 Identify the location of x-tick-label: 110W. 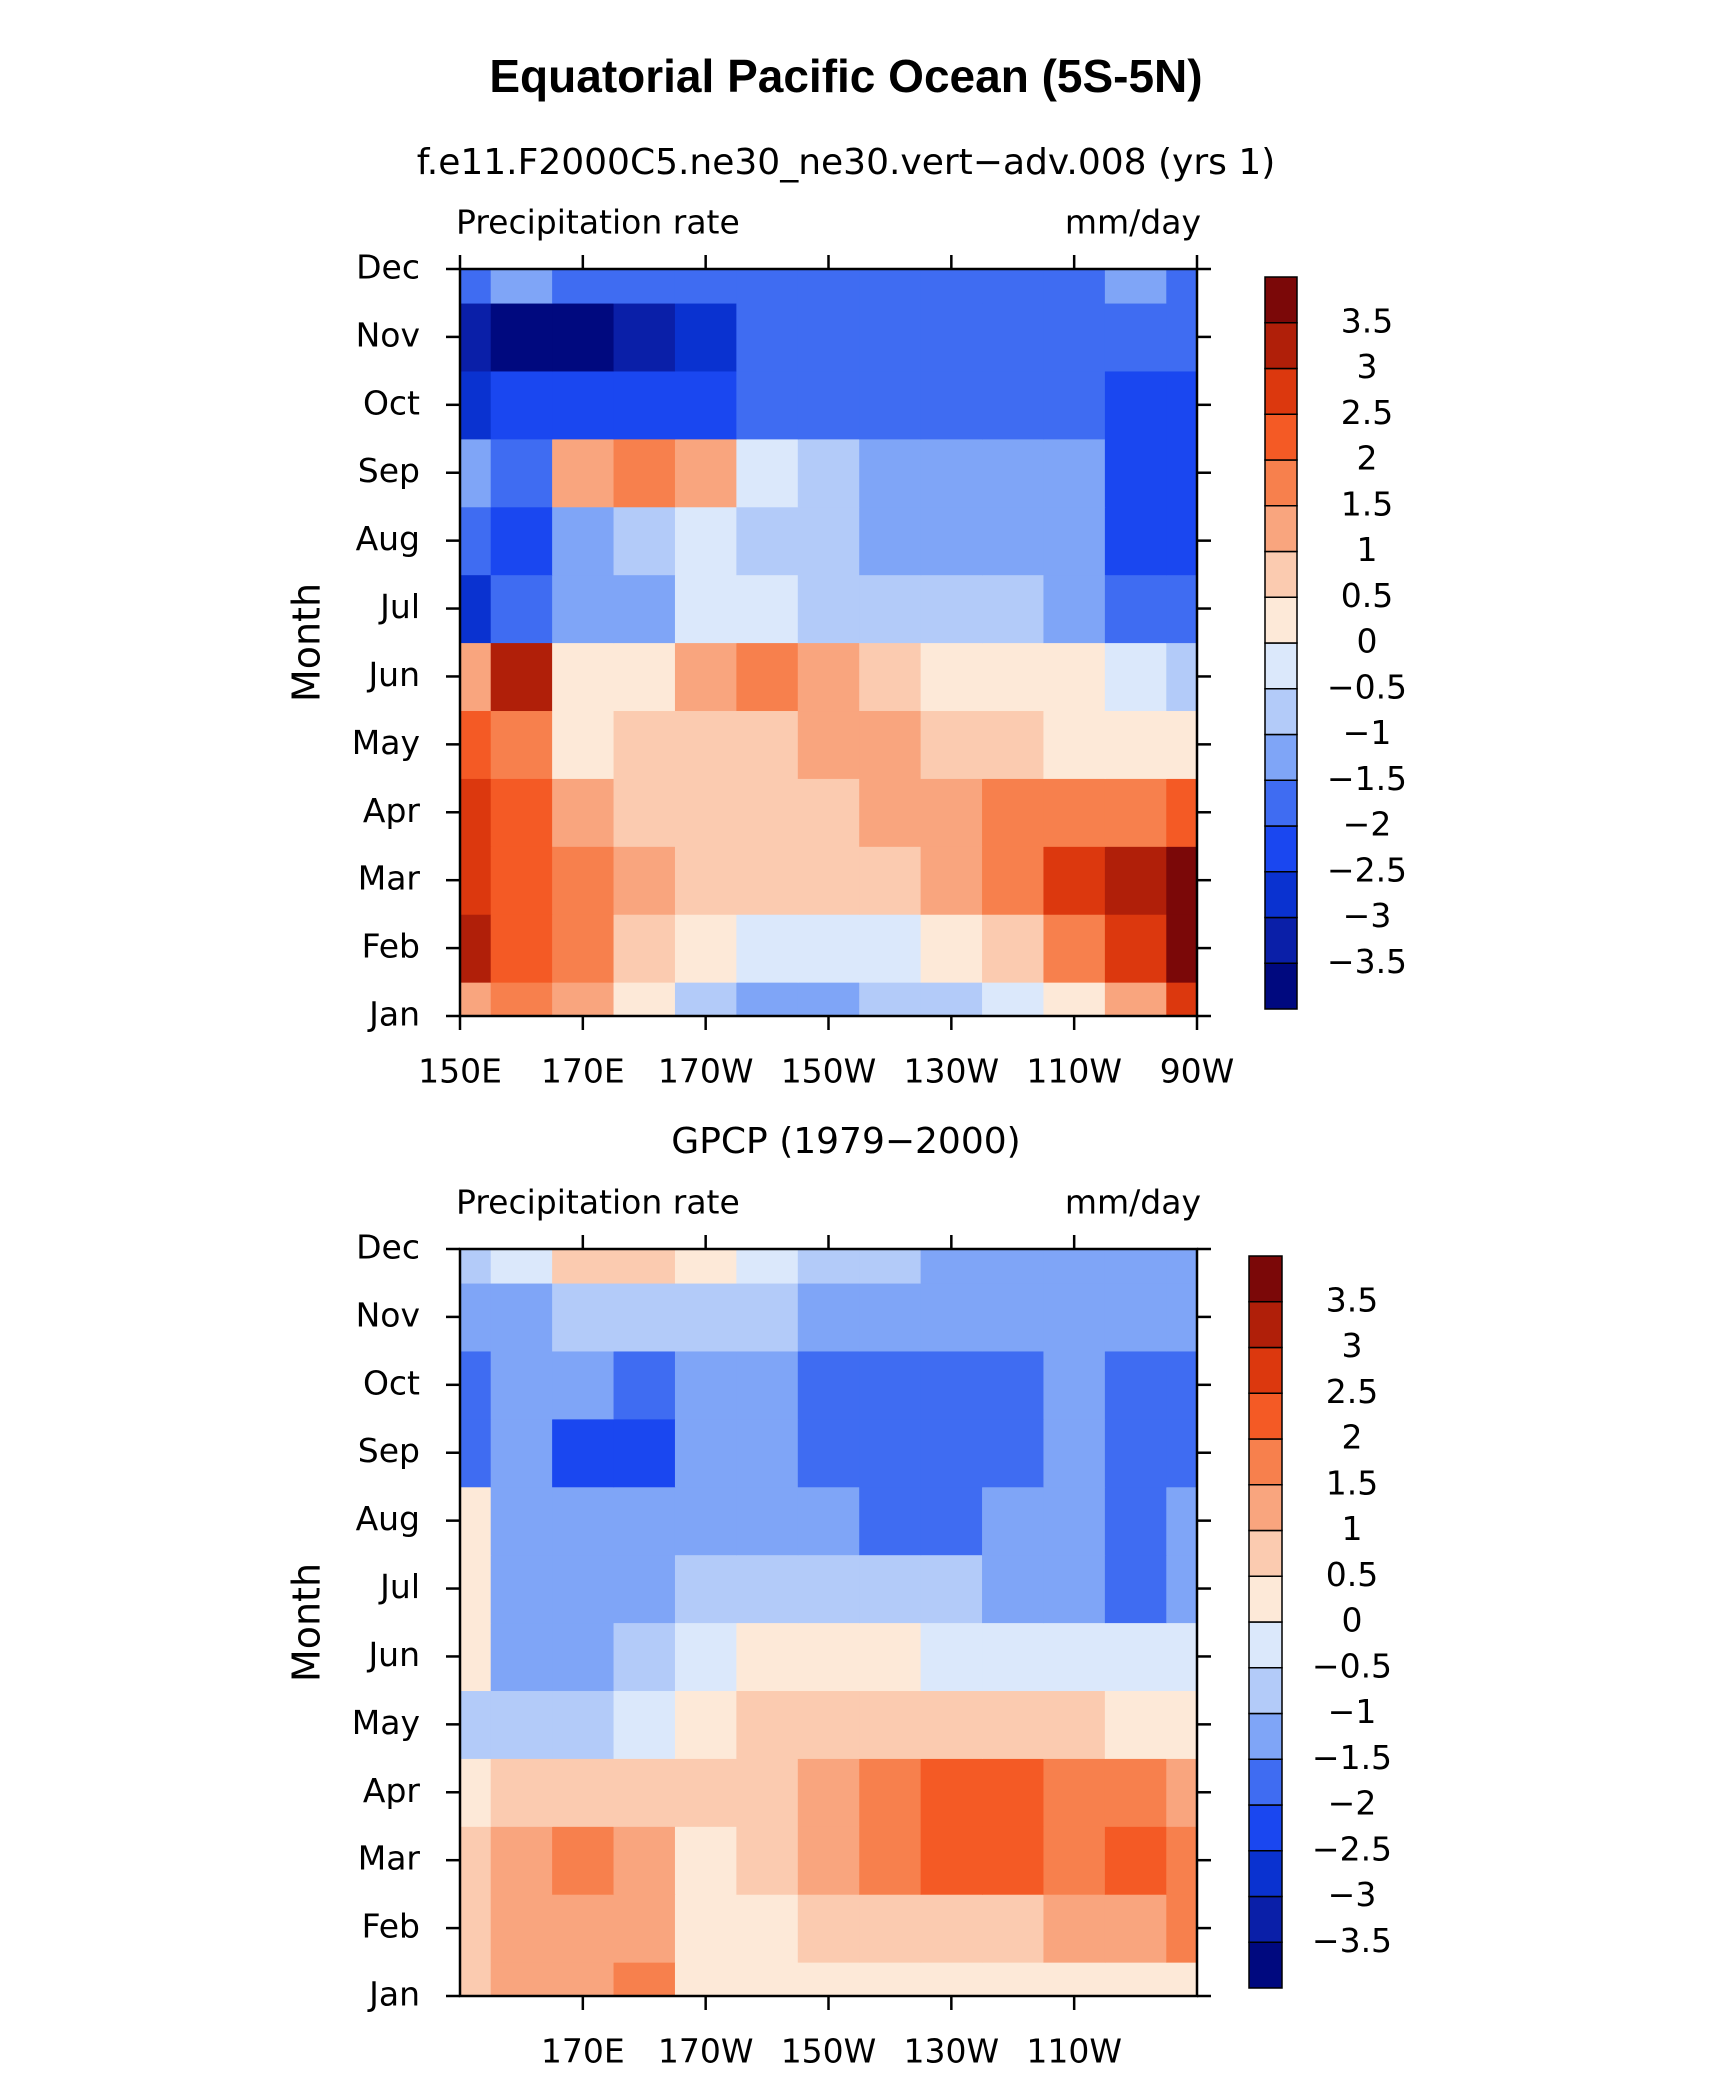
(1074, 2051).